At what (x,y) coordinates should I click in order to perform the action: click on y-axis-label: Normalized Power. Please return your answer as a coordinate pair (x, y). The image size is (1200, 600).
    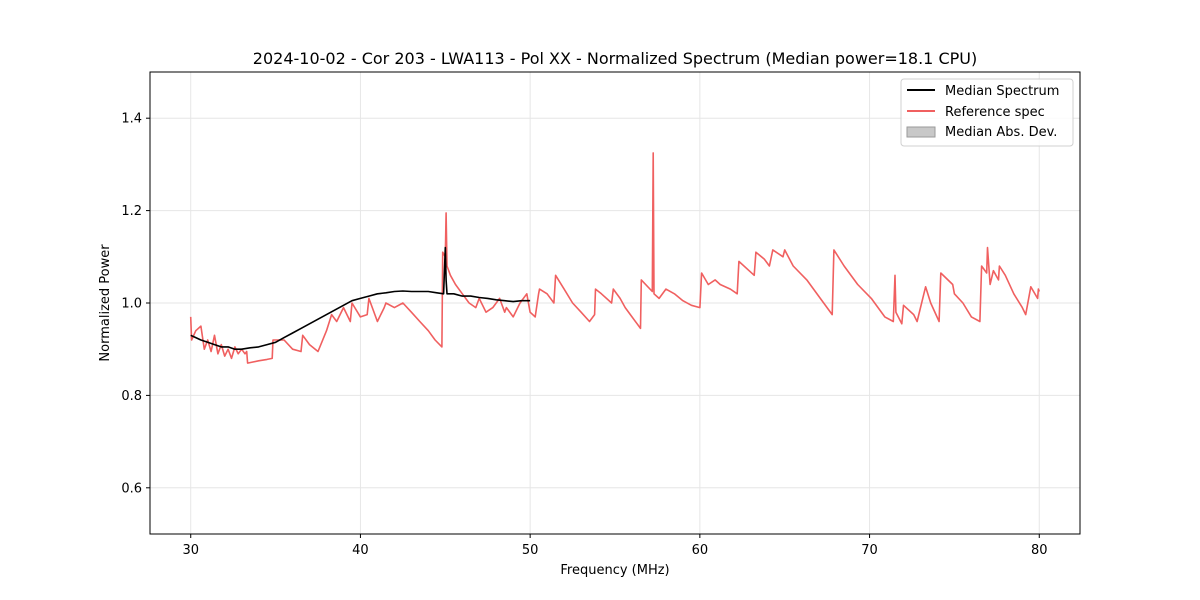
    Looking at the image, I should click on (105, 303).